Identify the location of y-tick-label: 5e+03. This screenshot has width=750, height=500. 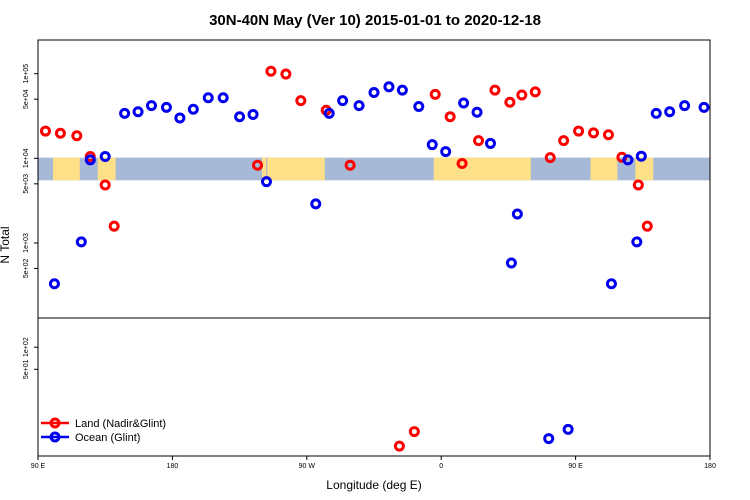
(26, 184).